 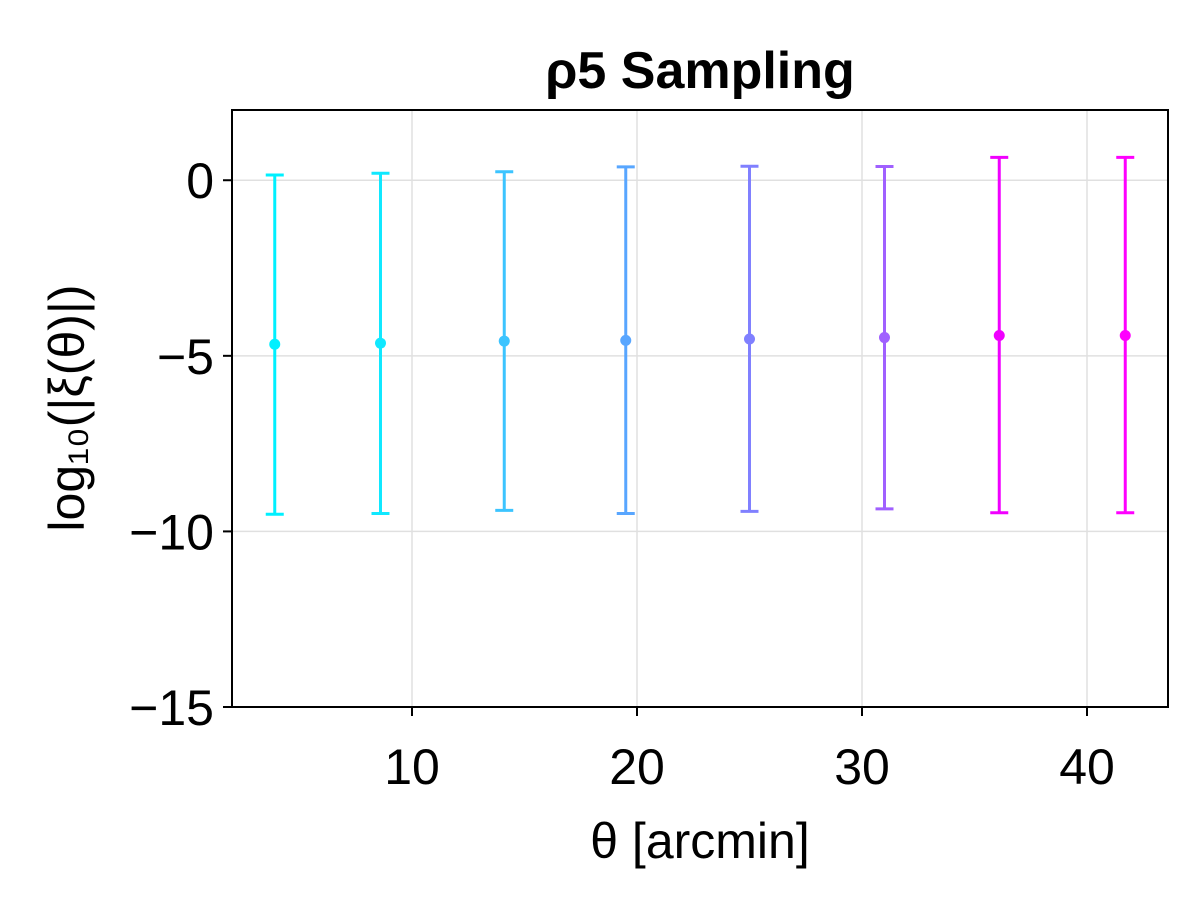 What do you see at coordinates (412, 767) in the screenshot?
I see `x-tick-label: 10` at bounding box center [412, 767].